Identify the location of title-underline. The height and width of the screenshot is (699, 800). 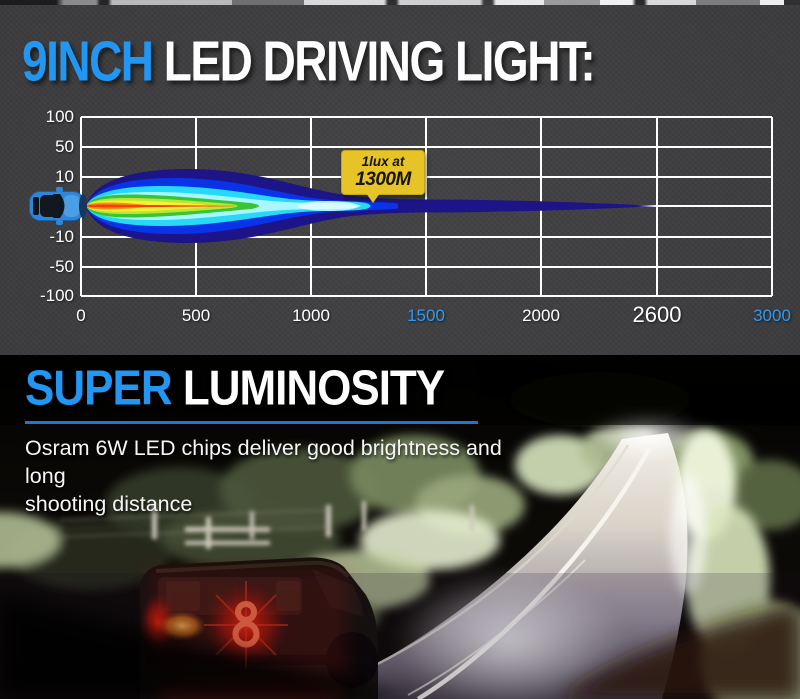
(251, 422).